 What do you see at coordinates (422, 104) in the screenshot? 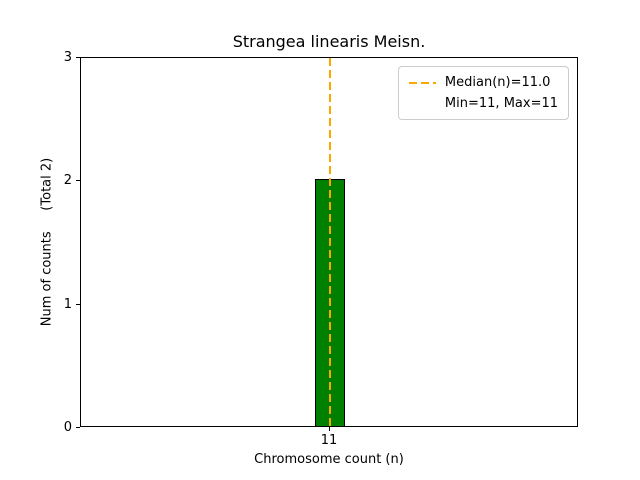
I see `legend-sample-spacer` at bounding box center [422, 104].